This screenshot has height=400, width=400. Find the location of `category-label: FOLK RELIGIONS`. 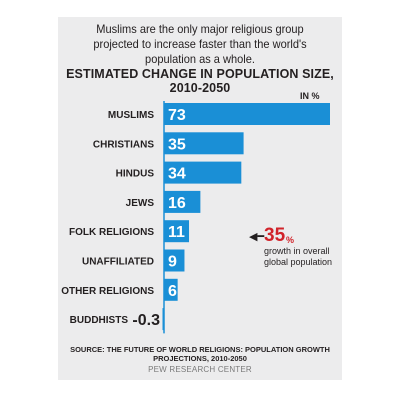

category-label: FOLK RELIGIONS is located at coordinates (111, 232).